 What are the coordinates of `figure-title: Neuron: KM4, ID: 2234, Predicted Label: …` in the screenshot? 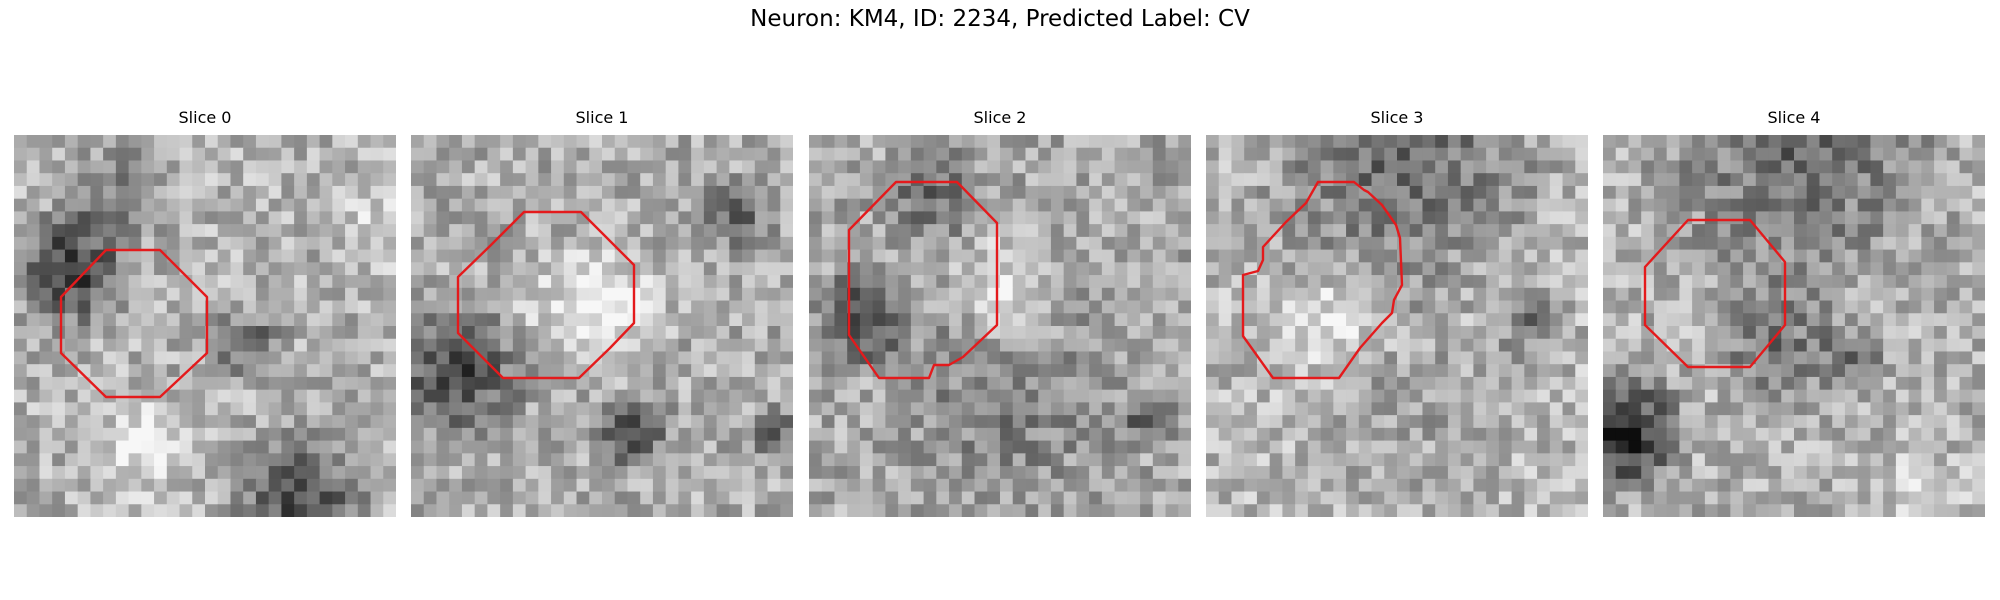 It's located at (1000, 19).